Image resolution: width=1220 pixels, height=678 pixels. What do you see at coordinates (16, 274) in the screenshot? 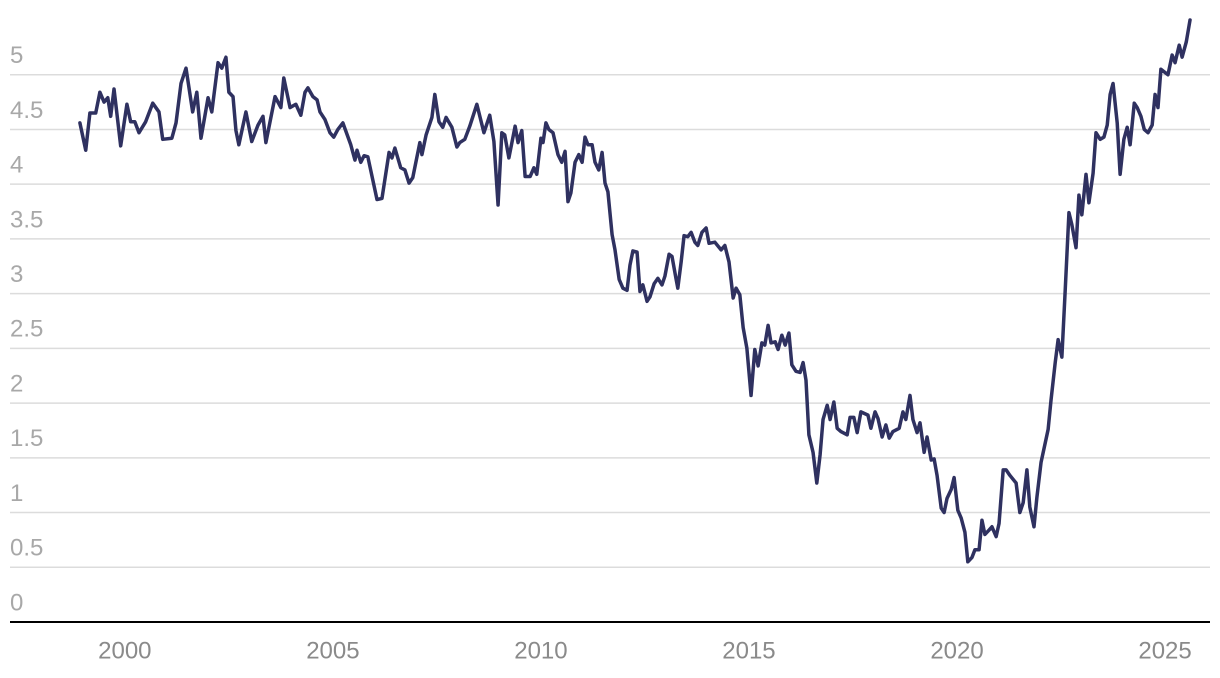
I see `y-tick-label: 3` at bounding box center [16, 274].